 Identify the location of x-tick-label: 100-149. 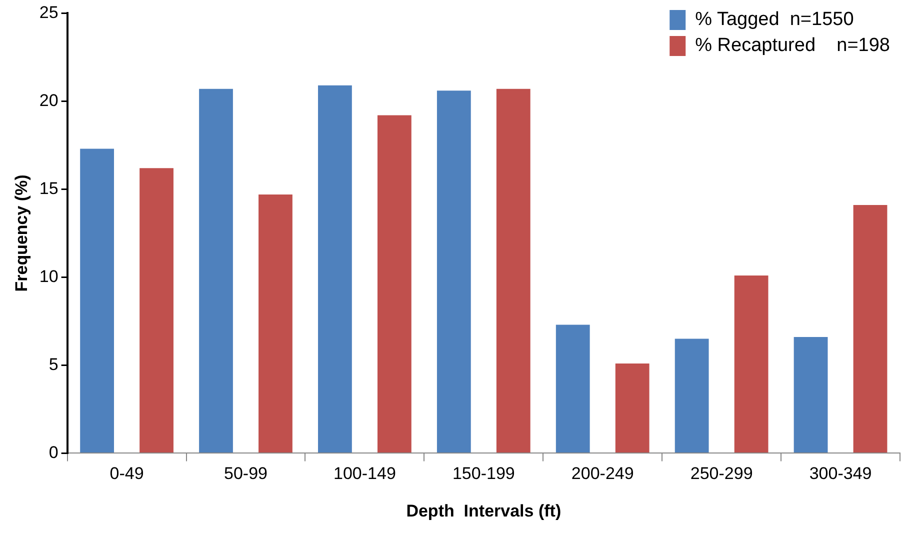
(365, 474).